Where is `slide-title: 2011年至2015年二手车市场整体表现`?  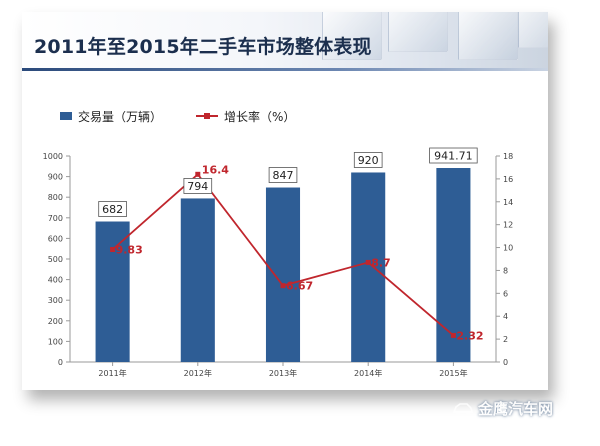
slide-title: 2011年至2015年二手车市场整体表现 is located at coordinates (203, 47).